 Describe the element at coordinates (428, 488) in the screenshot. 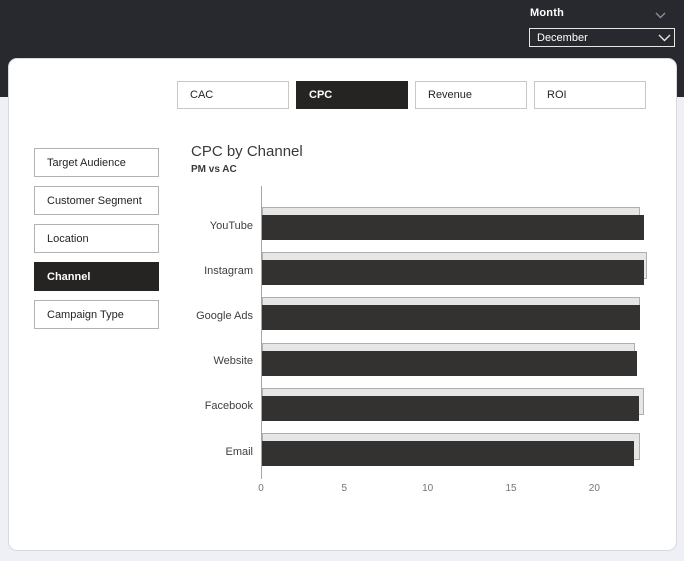

I see `x-tick-label: 10` at that location.